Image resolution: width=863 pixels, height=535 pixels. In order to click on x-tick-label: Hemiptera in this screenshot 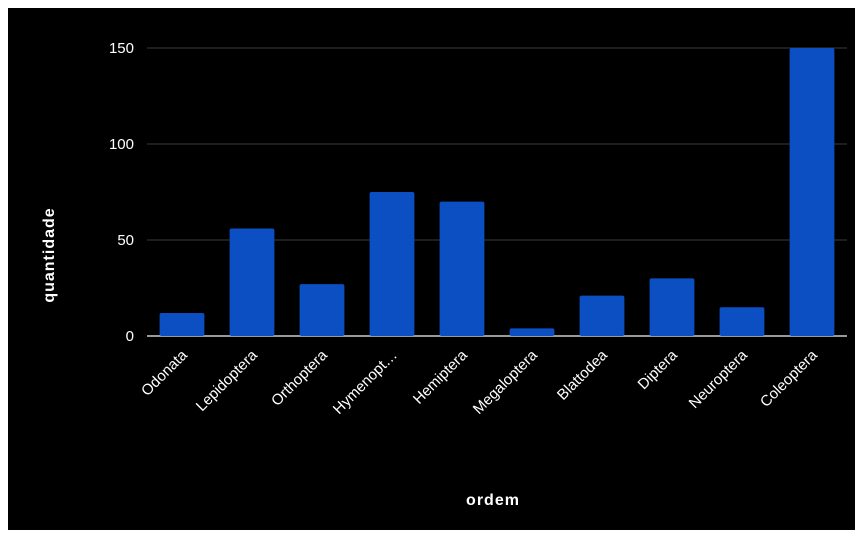, I will do `click(440, 376)`.